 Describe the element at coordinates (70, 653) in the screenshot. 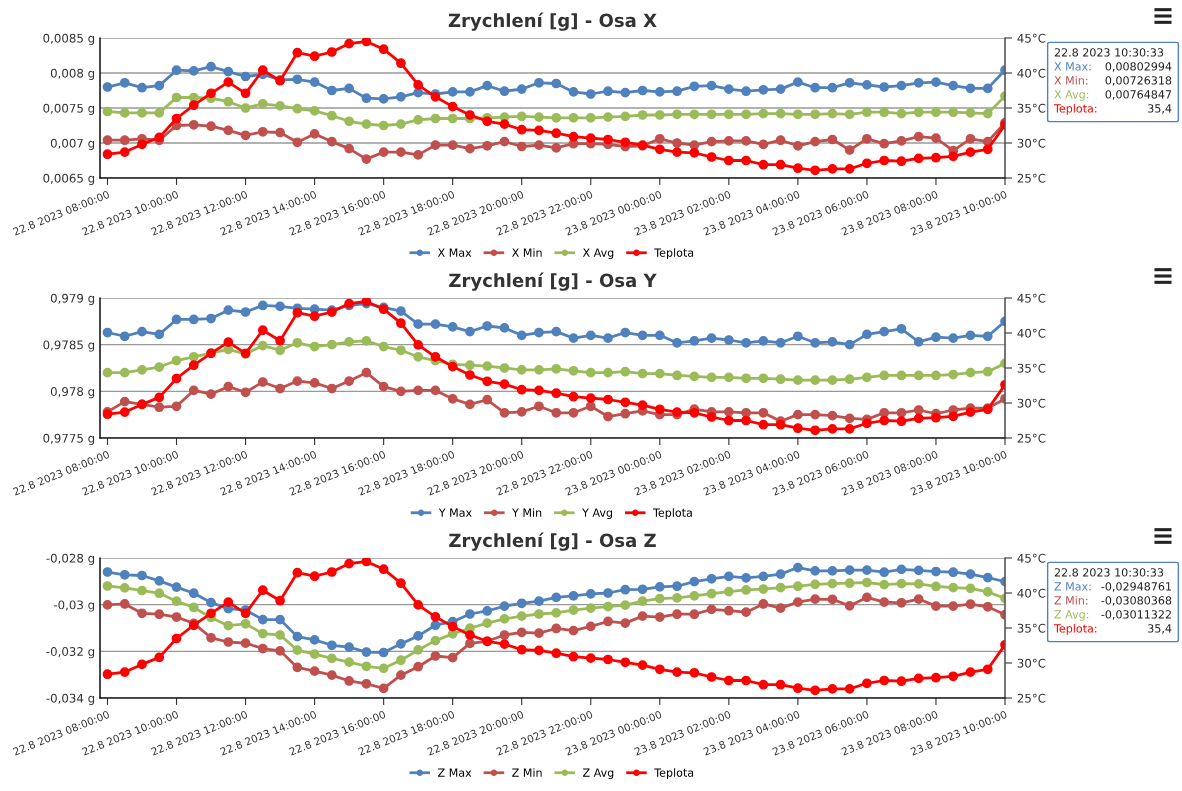

I see `y-tick-label: -0,032 g` at that location.